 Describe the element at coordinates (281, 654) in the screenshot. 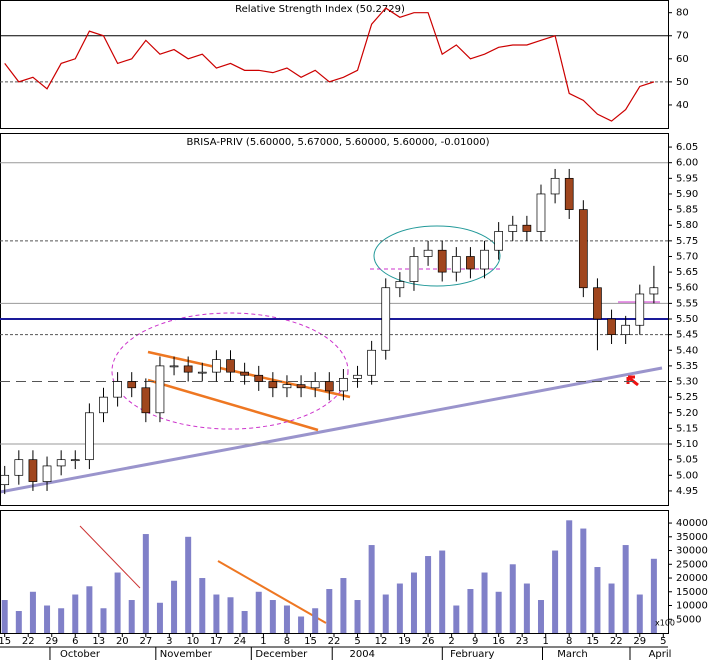

I see `month-label: December` at that location.